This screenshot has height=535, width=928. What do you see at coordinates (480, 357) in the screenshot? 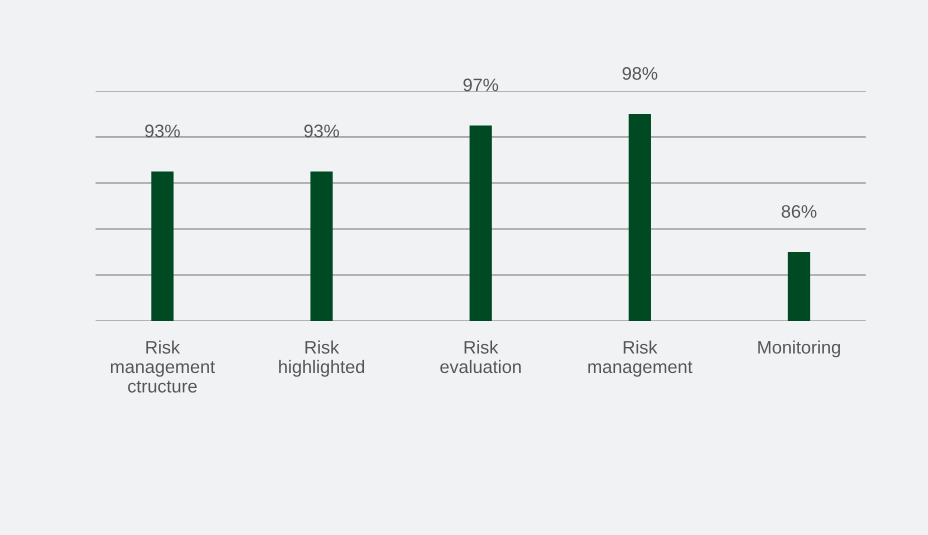
I see `x-tick-label: Risk evaluation` at bounding box center [480, 357].